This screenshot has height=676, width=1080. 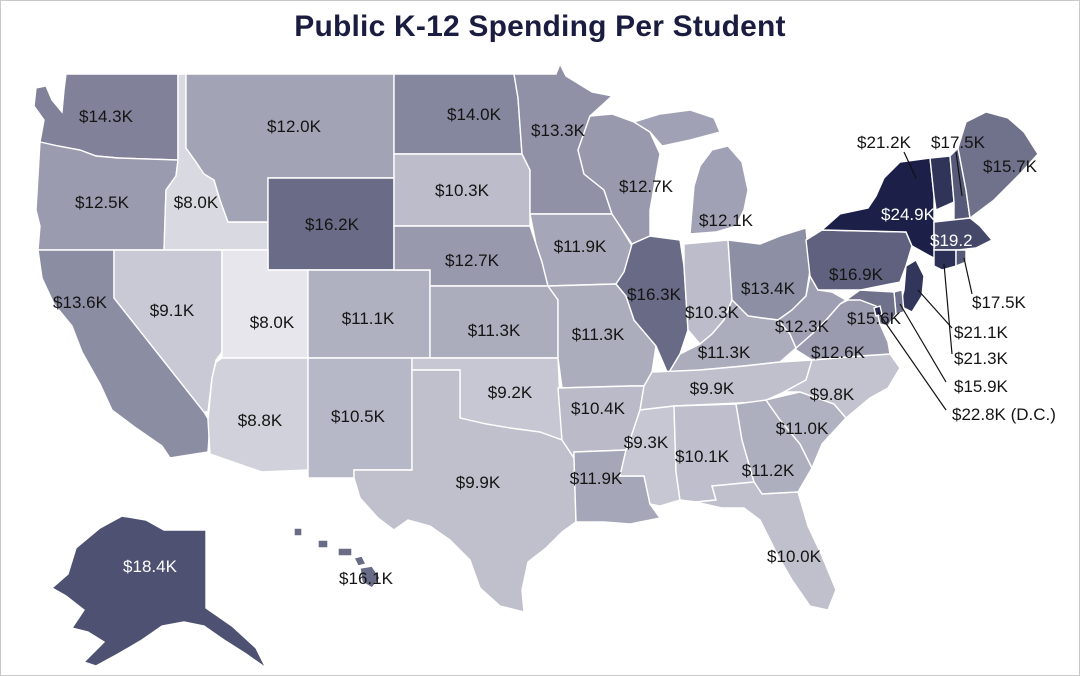 What do you see at coordinates (951, 240) in the screenshot?
I see `label-ma: $19.2` at bounding box center [951, 240].